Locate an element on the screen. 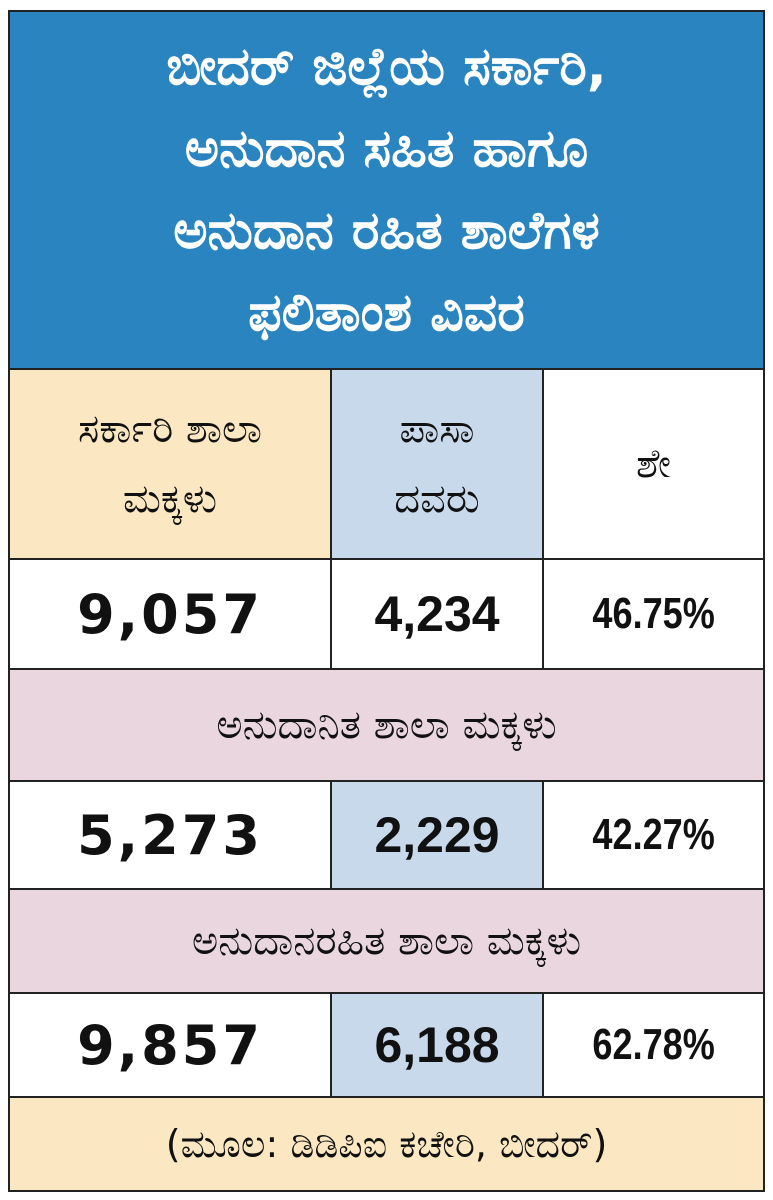 This screenshot has width=773, height=1200. aided-passed: 2,229 is located at coordinates (438, 835).